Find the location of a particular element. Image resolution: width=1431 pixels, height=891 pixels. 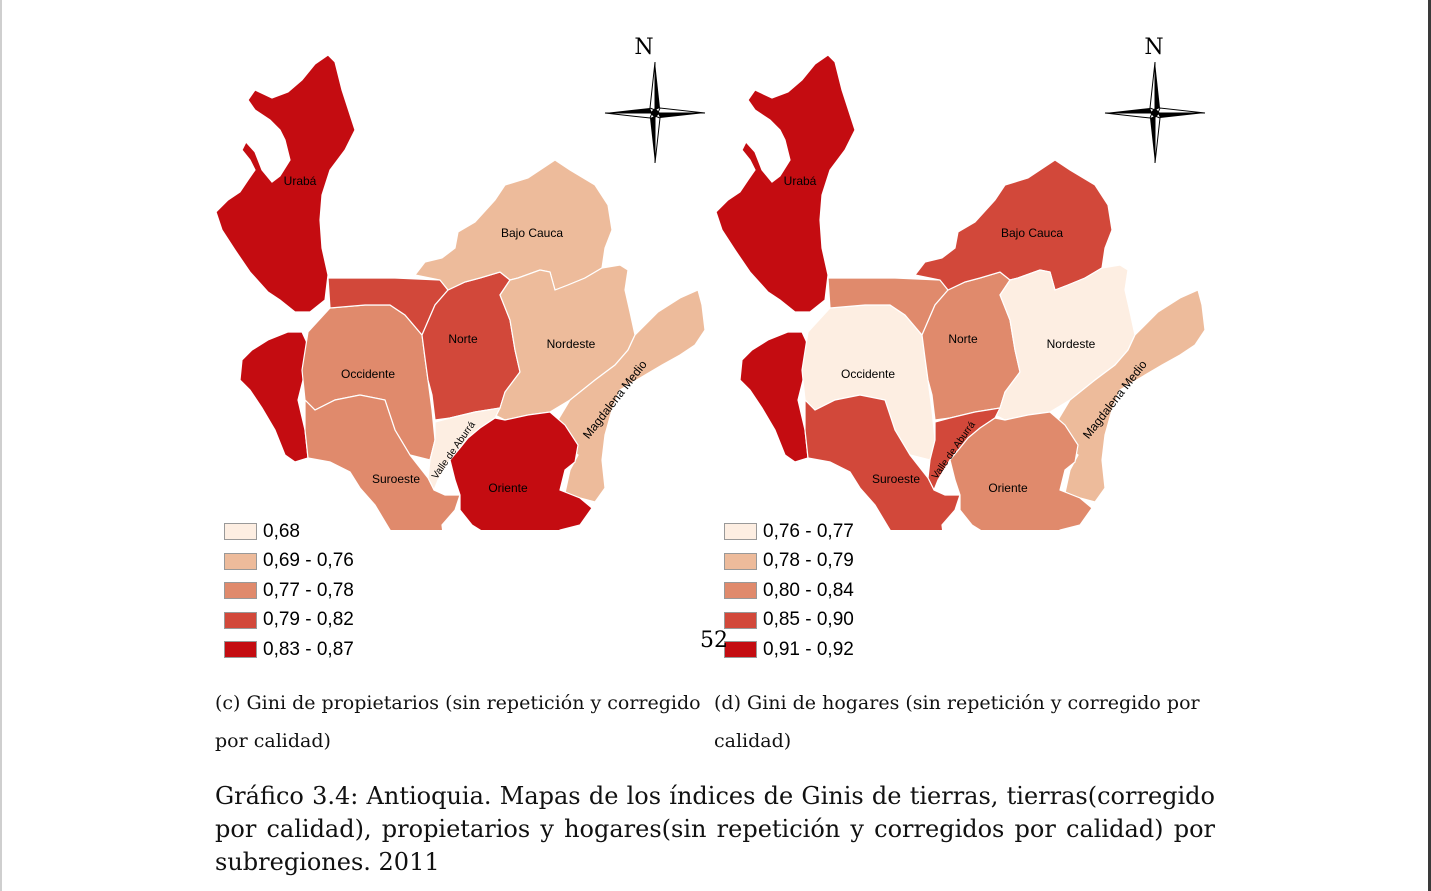

legend-label: 0,80 - 0,84 is located at coordinates (808, 590).